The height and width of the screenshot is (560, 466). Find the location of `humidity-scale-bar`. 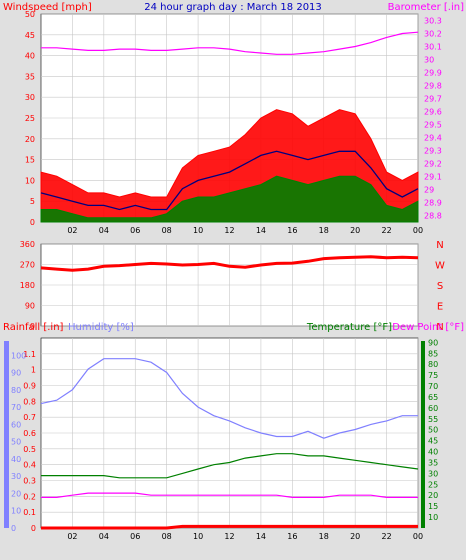

humidity-scale-bar is located at coordinates (6, 434).